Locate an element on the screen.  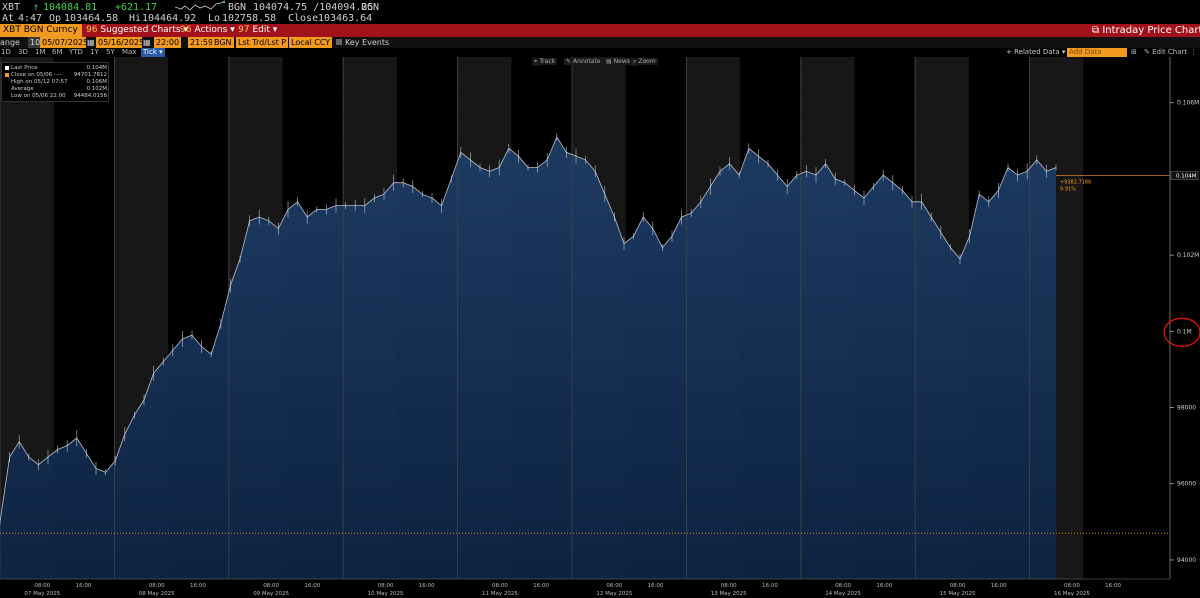
security-field: XBT BGN Curncy is located at coordinates (41, 30).